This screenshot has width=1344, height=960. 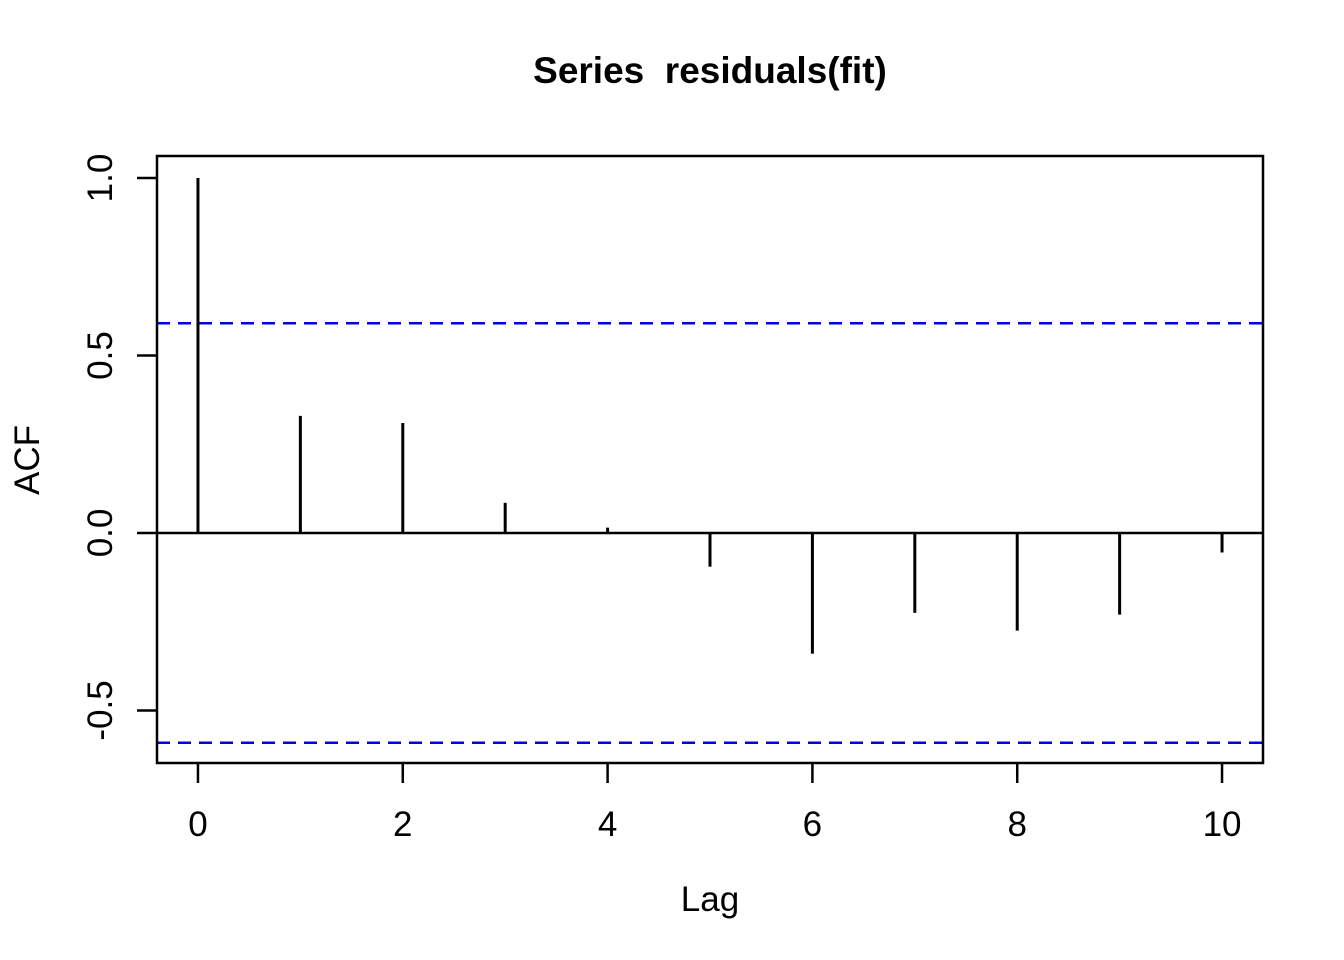 I want to click on x-tick-label-10: 10, so click(x=1222, y=824).